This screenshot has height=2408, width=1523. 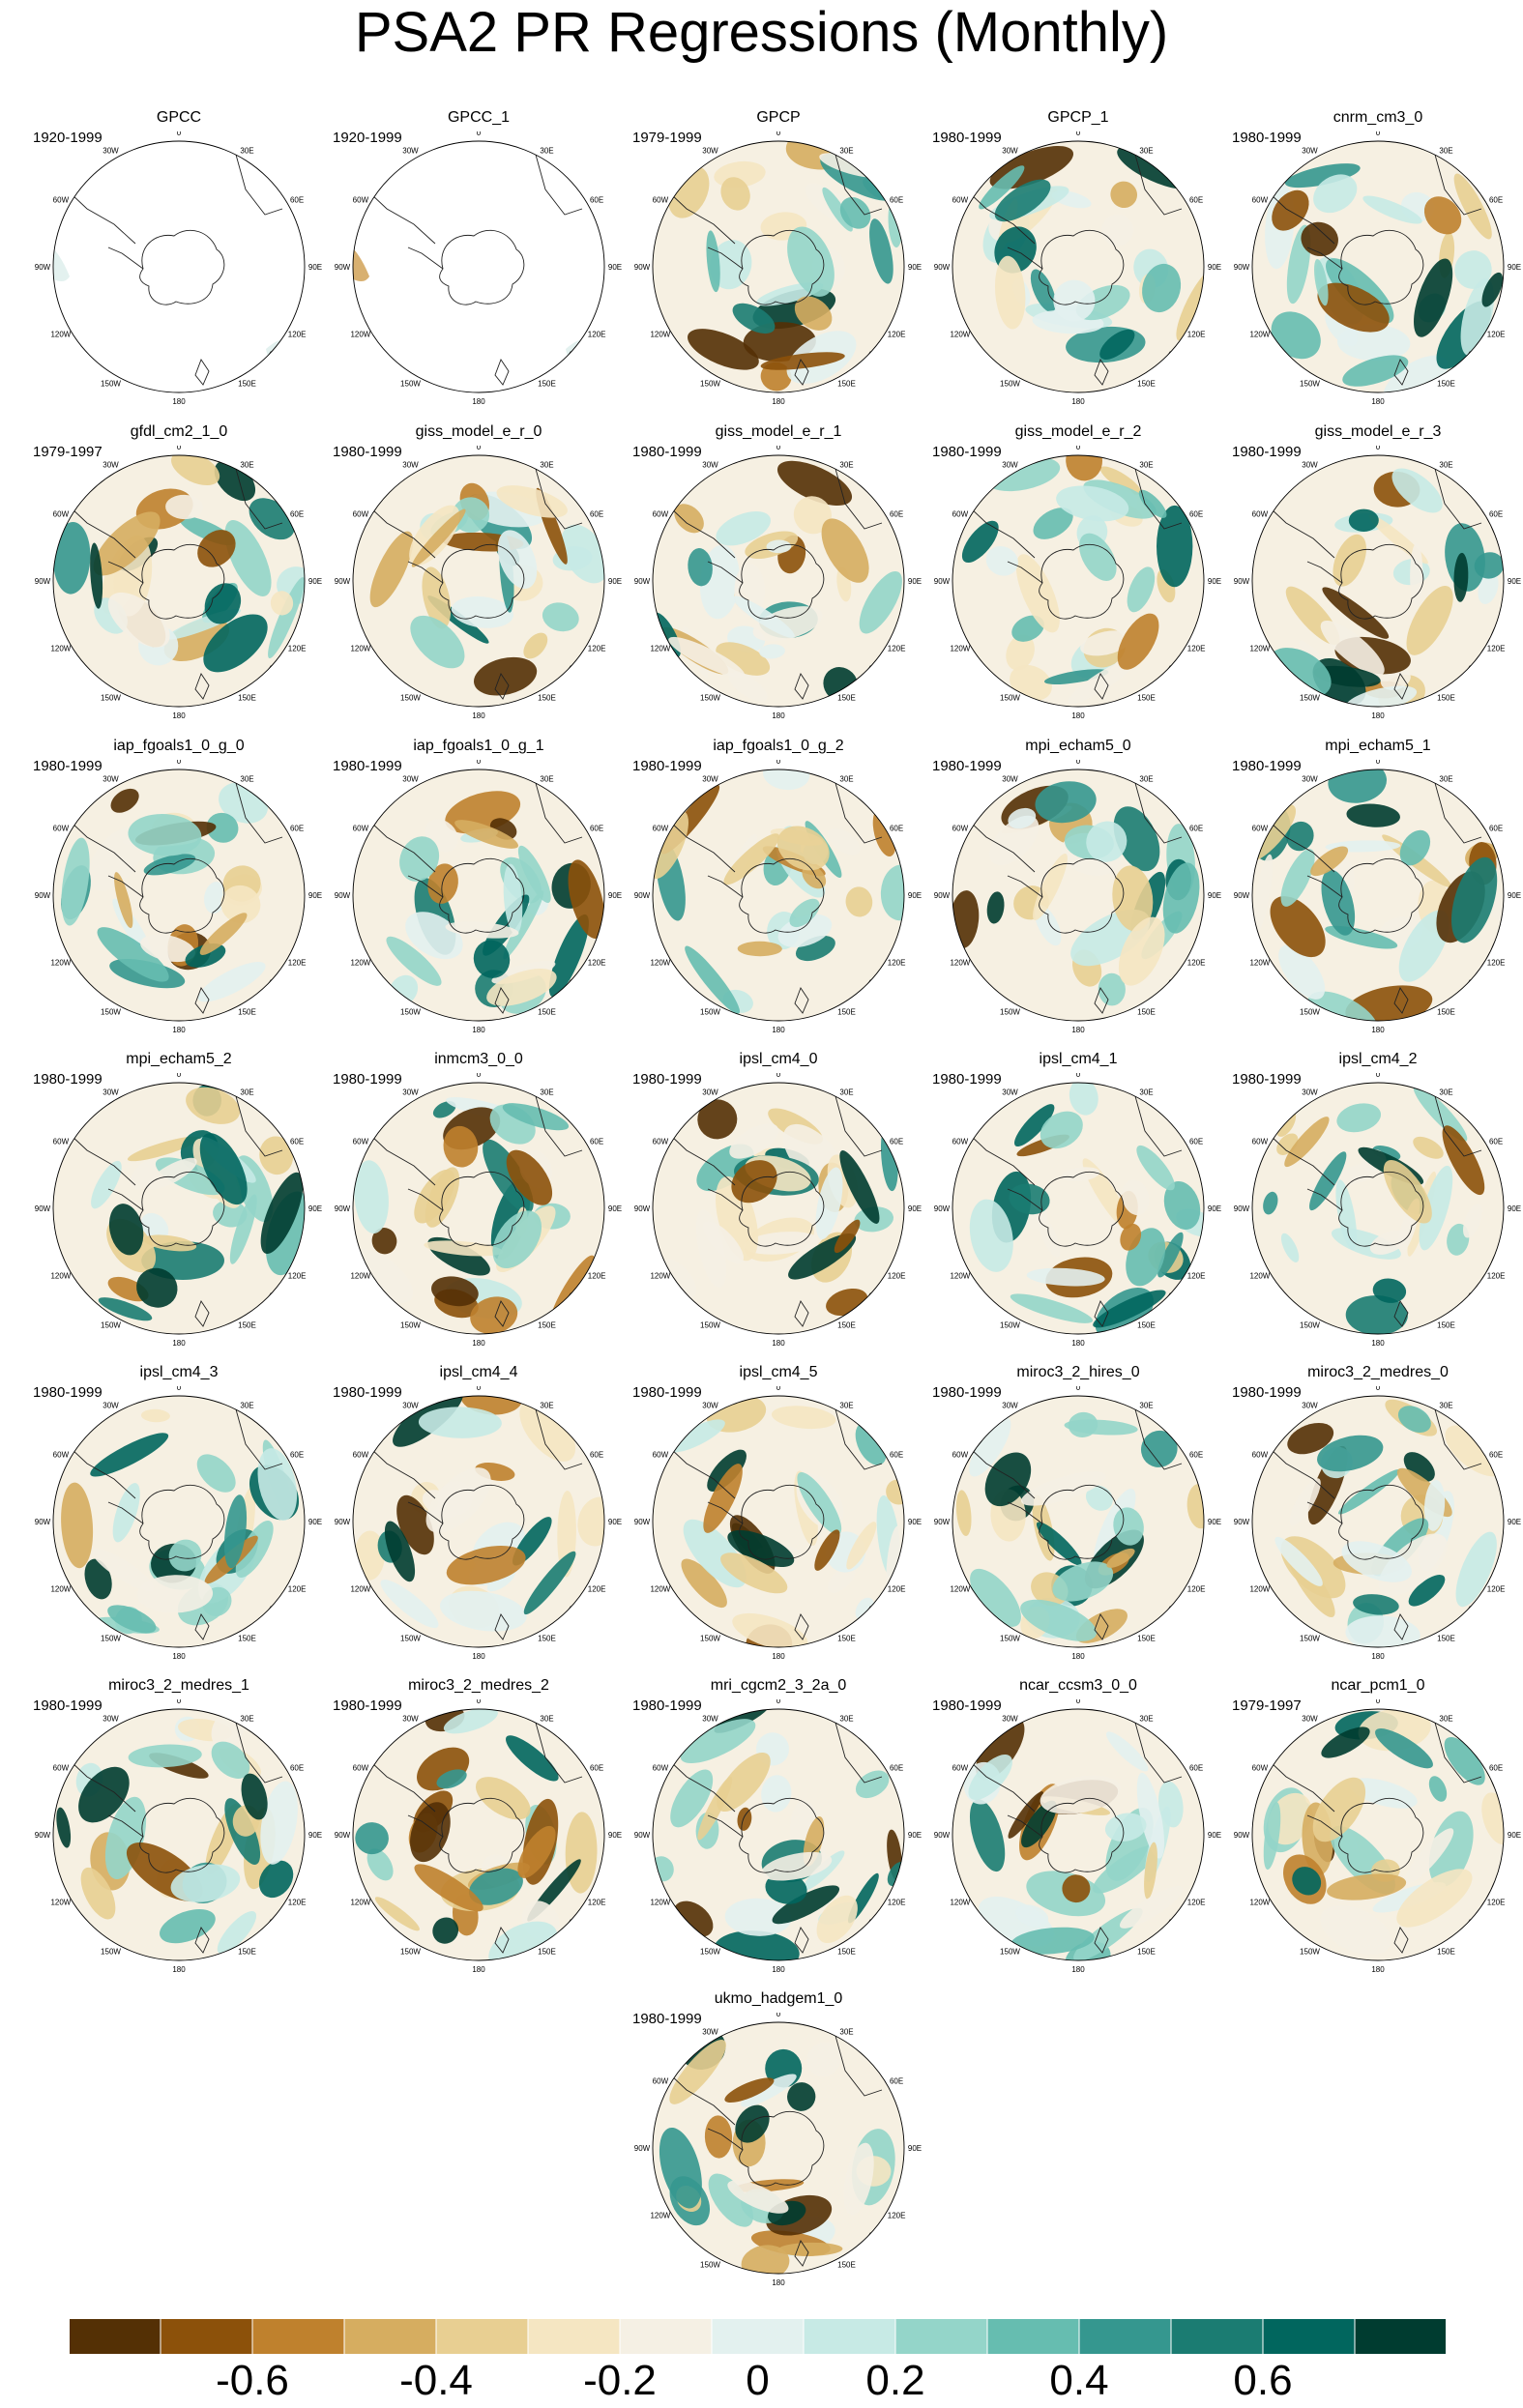 I want to click on panel-title: ncar_pcm1_0, so click(x=1378, y=1685).